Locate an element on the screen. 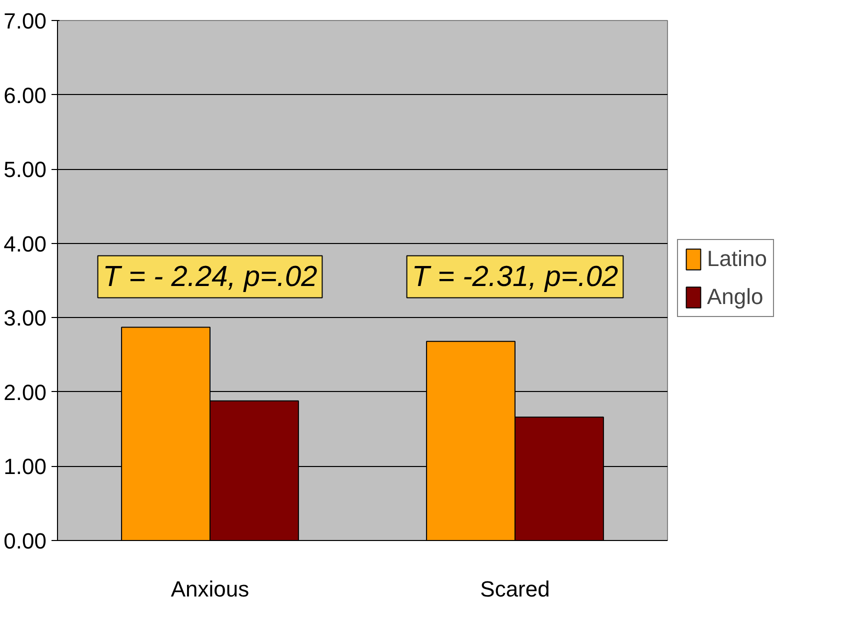  y-tick-label: 0.00 is located at coordinates (25, 541).